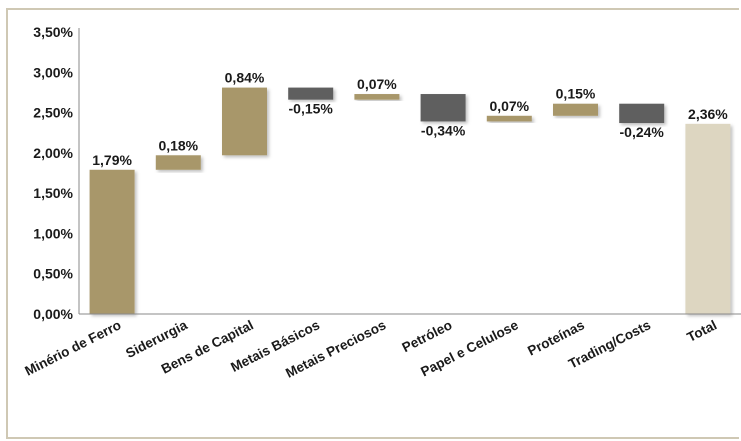 This screenshot has width=741, height=441. Describe the element at coordinates (702, 331) in the screenshot. I see `category-label: Total` at that location.